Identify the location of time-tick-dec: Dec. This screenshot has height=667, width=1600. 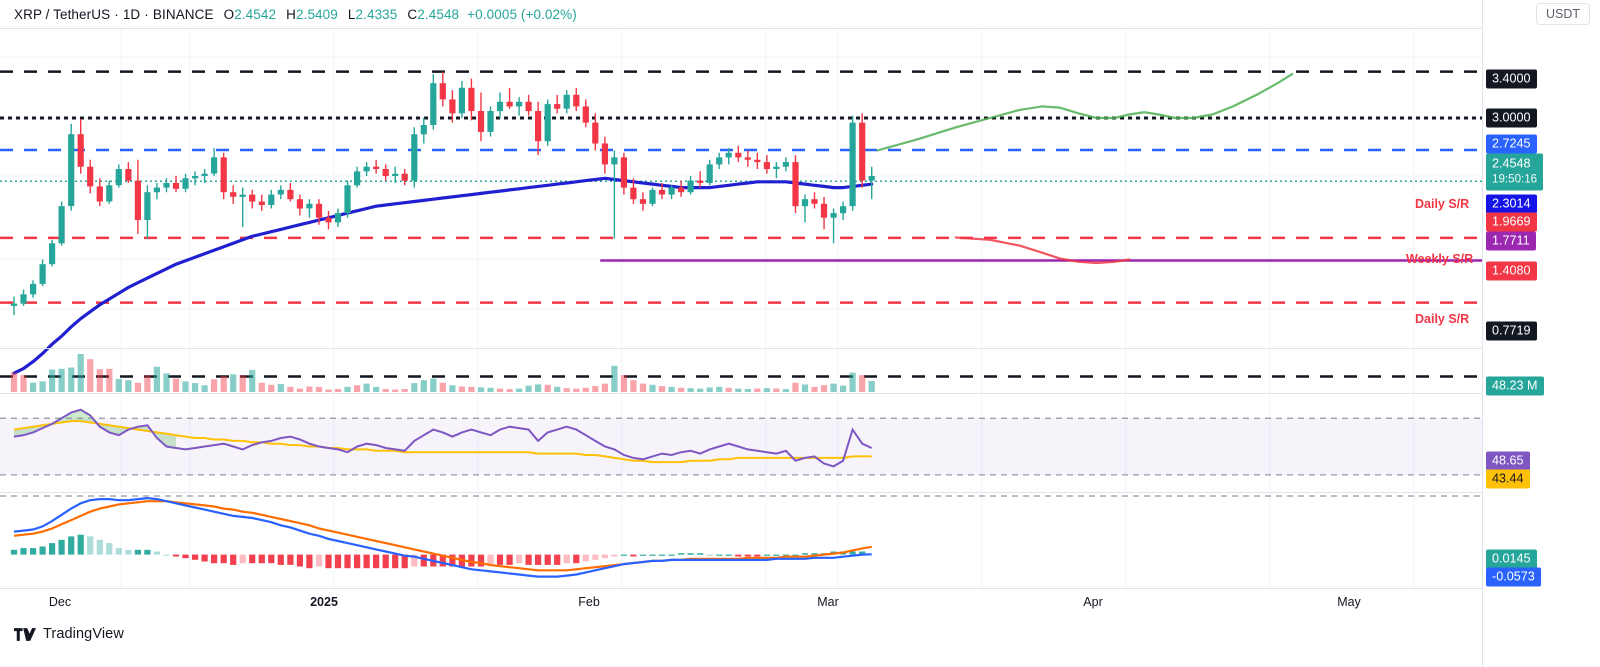
(60, 602).